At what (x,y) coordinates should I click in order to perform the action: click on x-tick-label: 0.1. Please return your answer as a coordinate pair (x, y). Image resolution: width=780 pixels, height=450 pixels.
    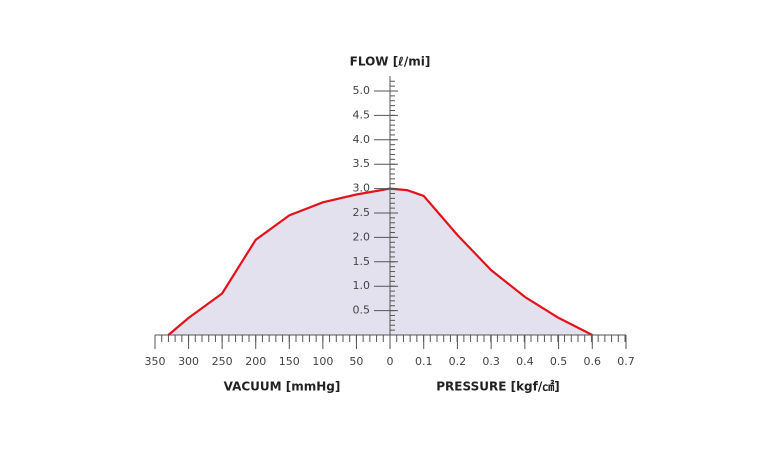
    Looking at the image, I should click on (424, 361).